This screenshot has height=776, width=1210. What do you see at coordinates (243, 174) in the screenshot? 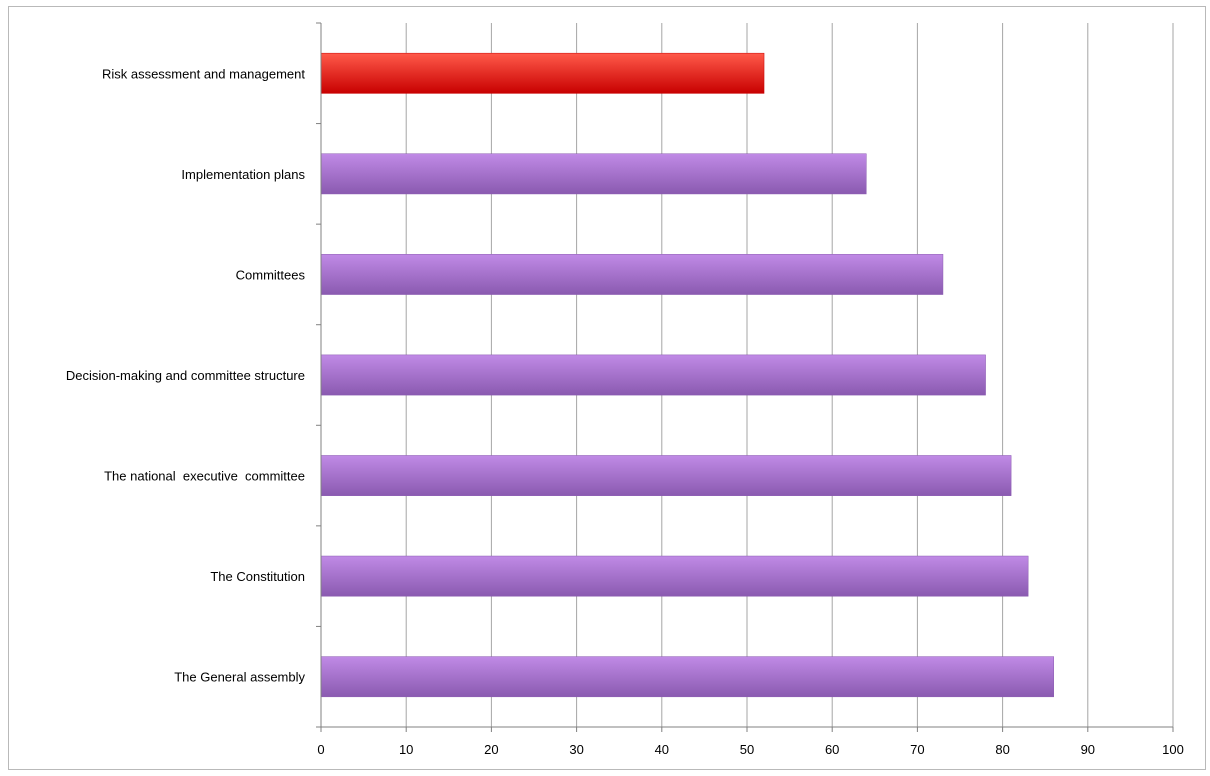
I see `category-label: Implementation plans` at bounding box center [243, 174].